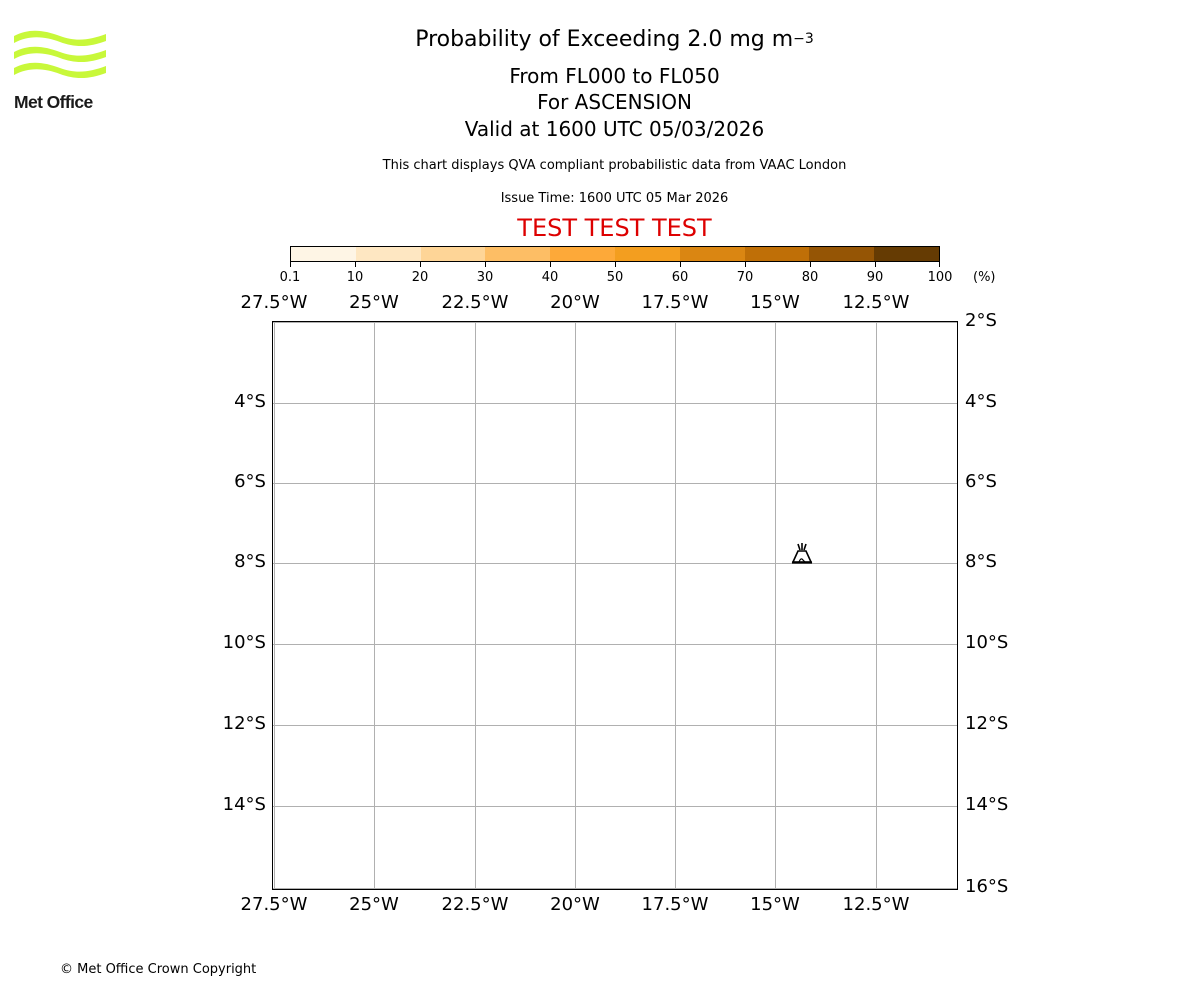 The image size is (1200, 1000). Describe the element at coordinates (680, 277) in the screenshot. I see `colorbar-tick-label: 60` at that location.